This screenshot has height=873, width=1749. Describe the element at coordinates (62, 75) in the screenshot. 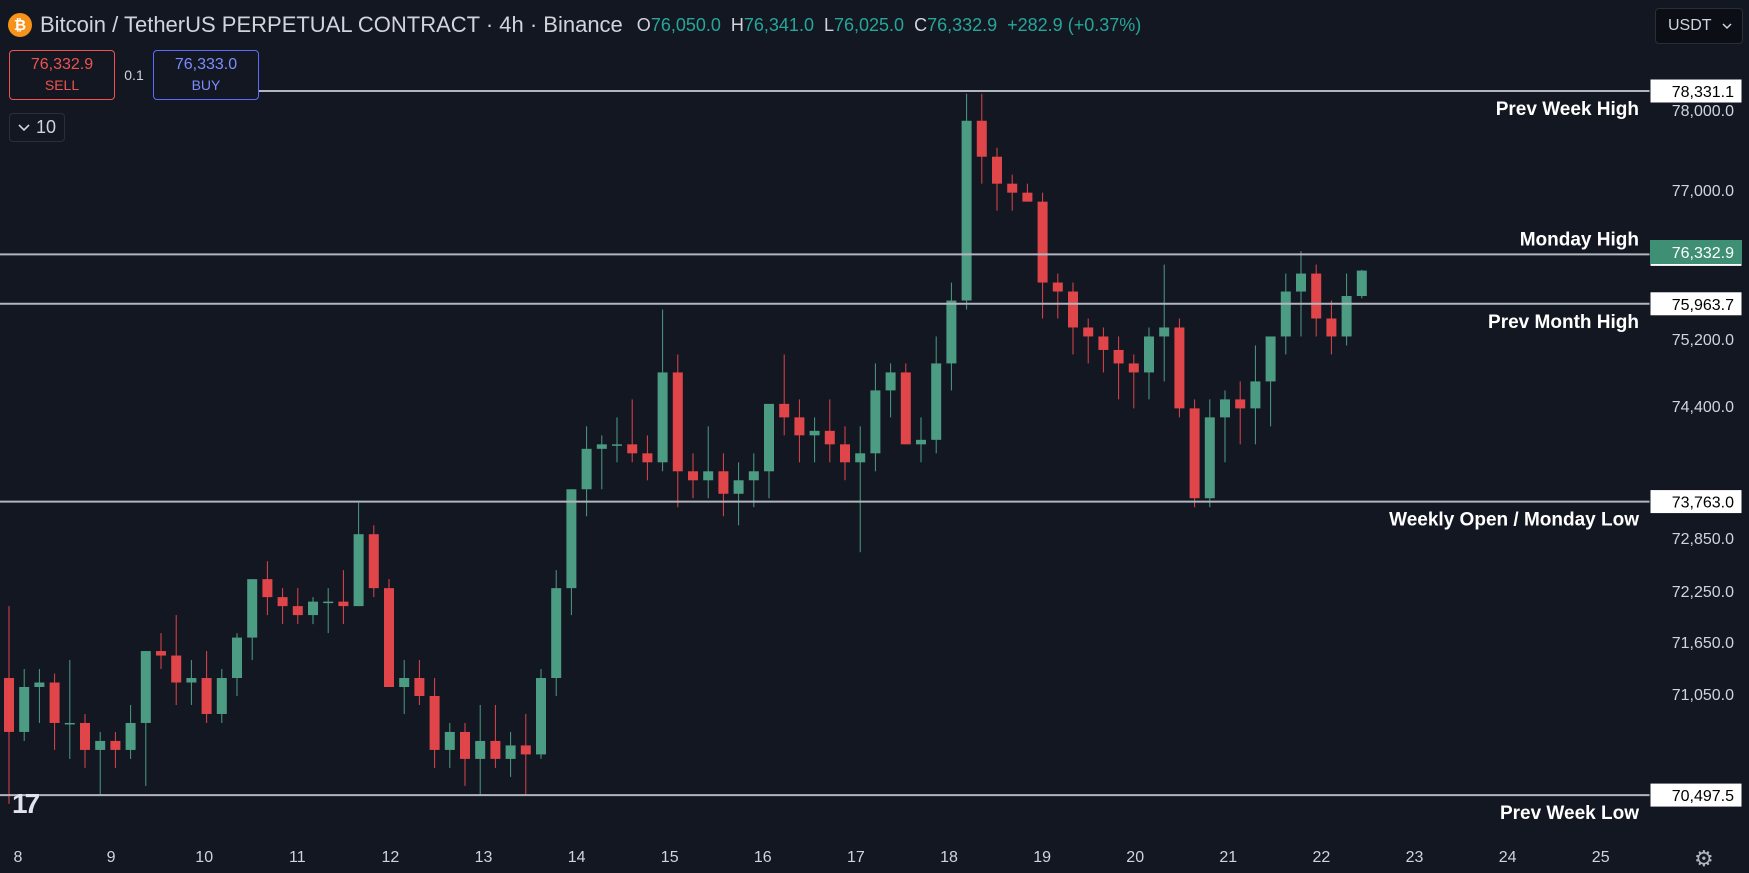

I see `sell-button: 76,332.9 SELL` at that location.